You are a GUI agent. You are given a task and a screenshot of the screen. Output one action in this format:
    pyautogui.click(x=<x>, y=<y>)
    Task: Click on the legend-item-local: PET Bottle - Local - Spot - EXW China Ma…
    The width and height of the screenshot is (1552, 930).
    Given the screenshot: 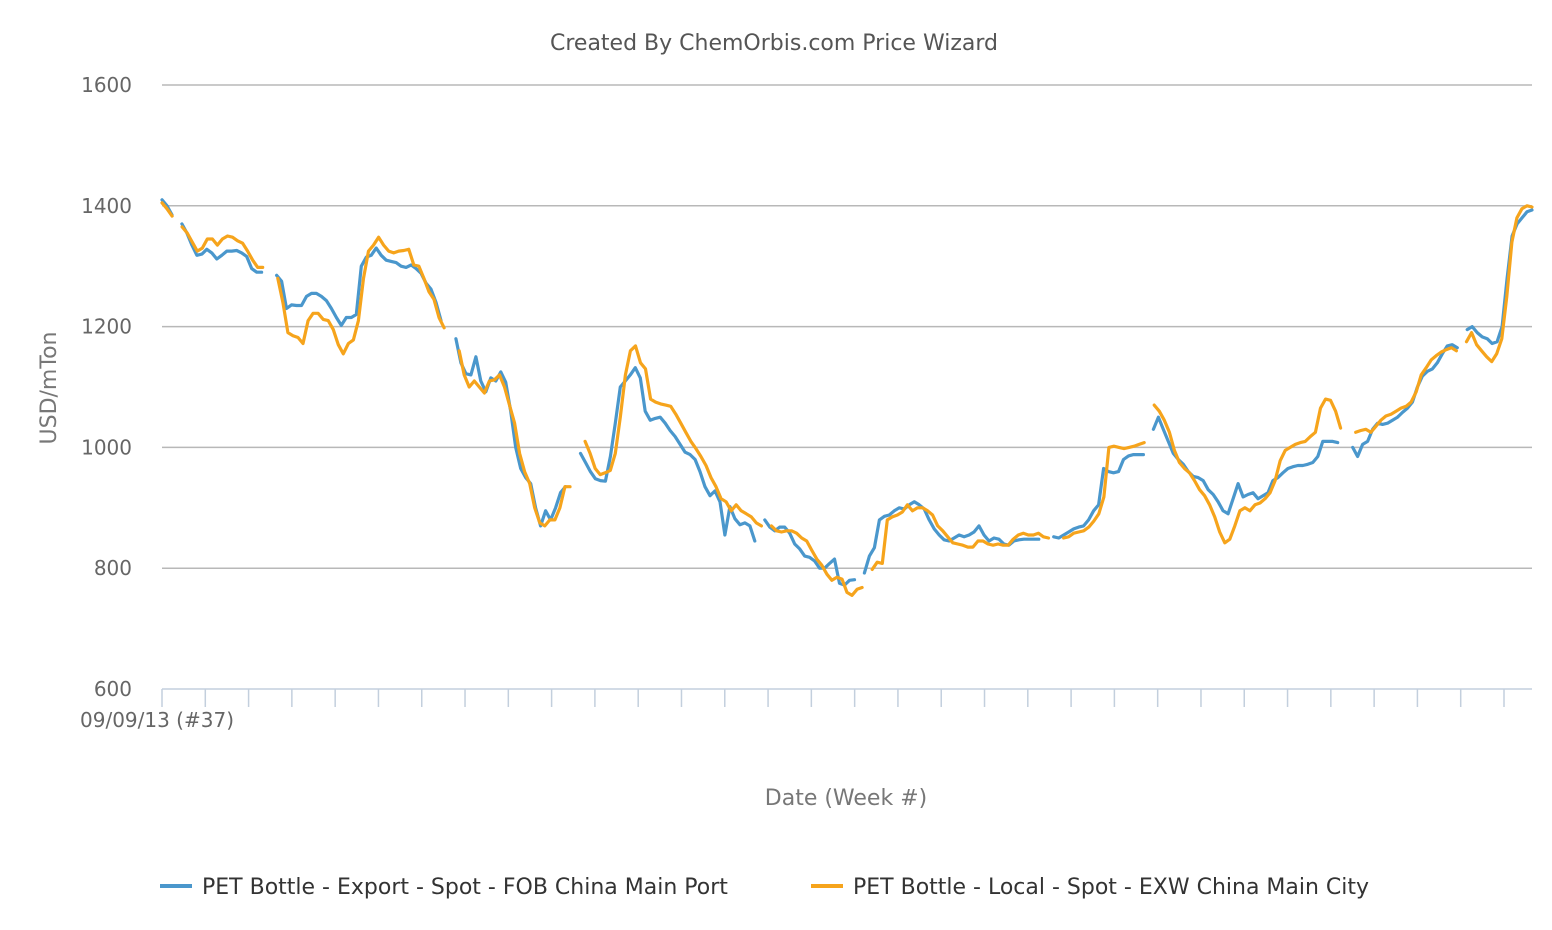 What is the action you would take?
    pyautogui.click(x=1090, y=887)
    